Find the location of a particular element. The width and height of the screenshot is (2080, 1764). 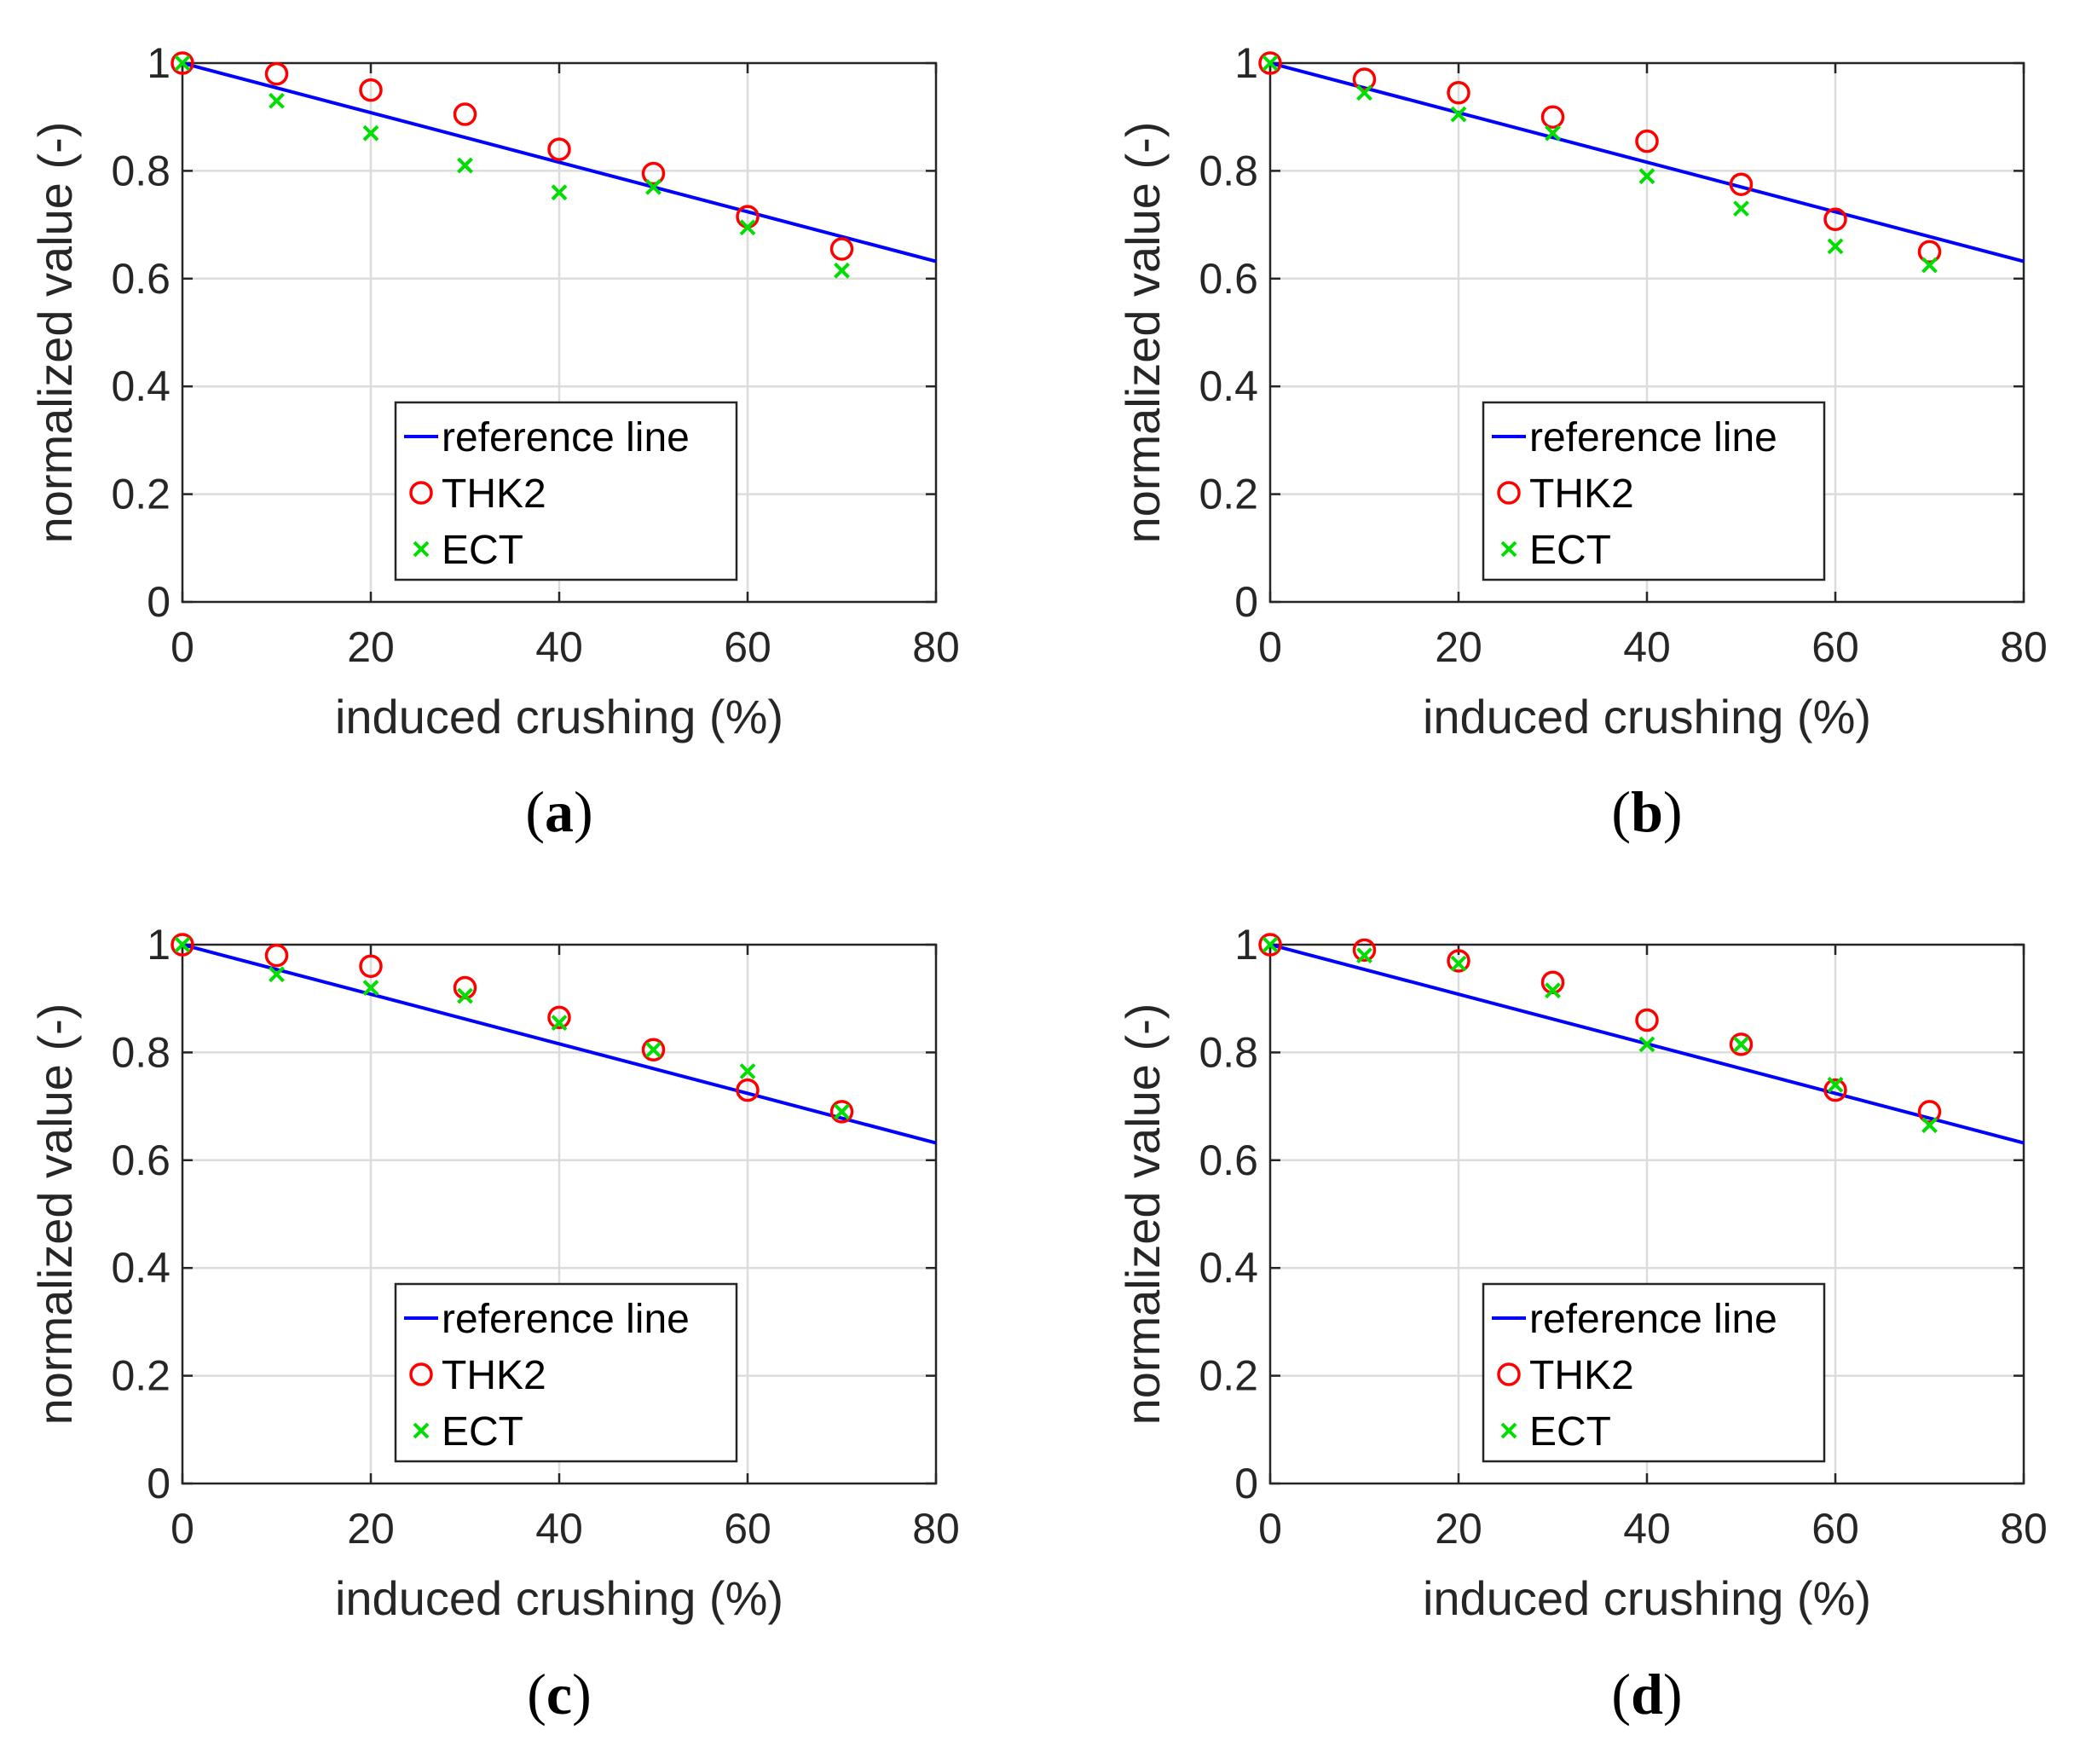

panel-caption: (c) is located at coordinates (559, 1694).